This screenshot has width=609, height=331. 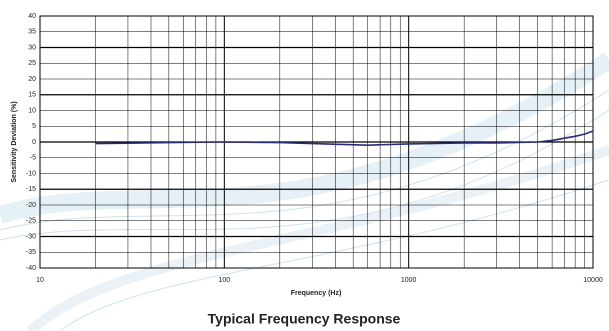 I want to click on y-tick-label: 15, so click(x=32, y=95).